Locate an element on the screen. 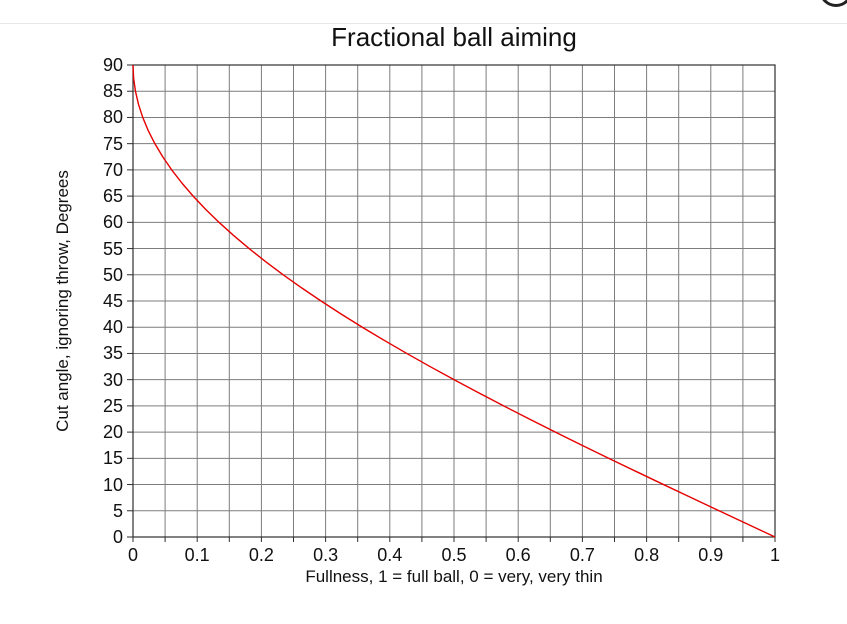 Image resolution: width=847 pixels, height=624 pixels. x-tick-label: 0.2 is located at coordinates (261, 555).